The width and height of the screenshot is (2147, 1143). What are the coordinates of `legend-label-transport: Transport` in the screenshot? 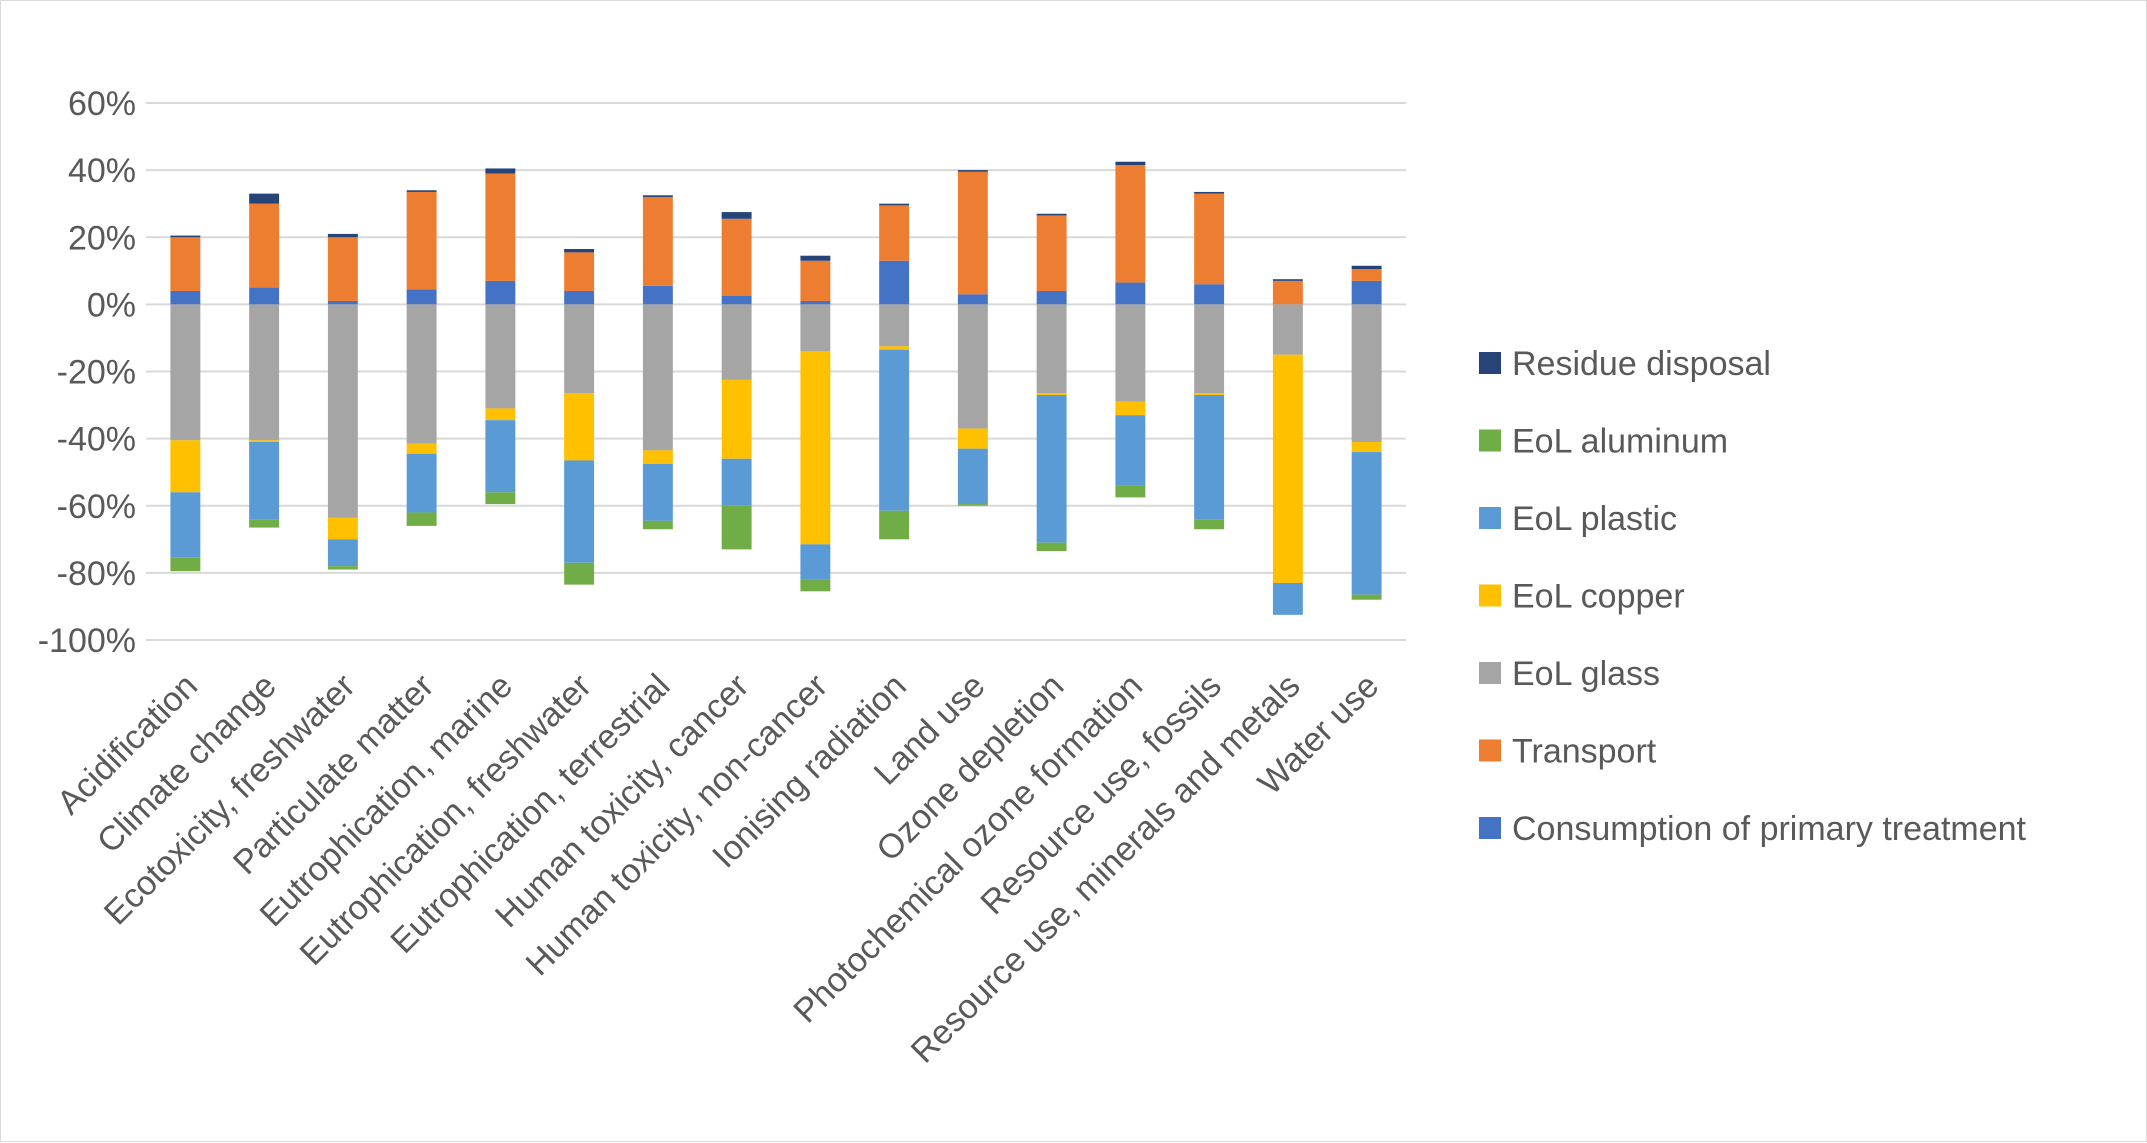 It's located at (1584, 752).